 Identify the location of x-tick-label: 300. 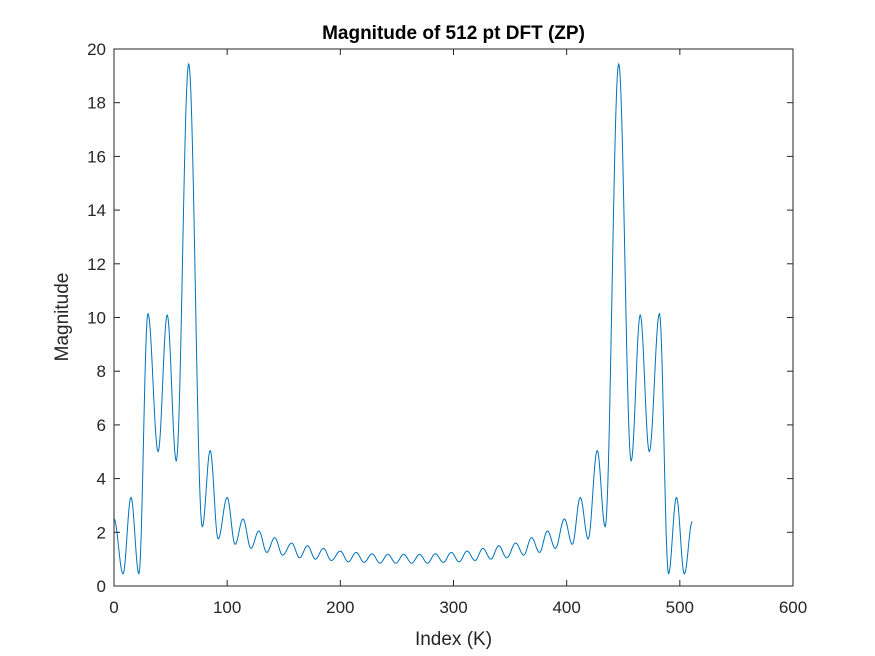
(453, 607).